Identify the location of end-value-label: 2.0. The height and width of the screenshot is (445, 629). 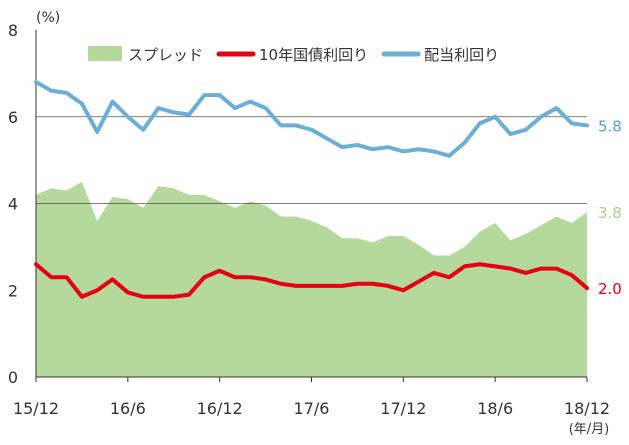
(610, 289).